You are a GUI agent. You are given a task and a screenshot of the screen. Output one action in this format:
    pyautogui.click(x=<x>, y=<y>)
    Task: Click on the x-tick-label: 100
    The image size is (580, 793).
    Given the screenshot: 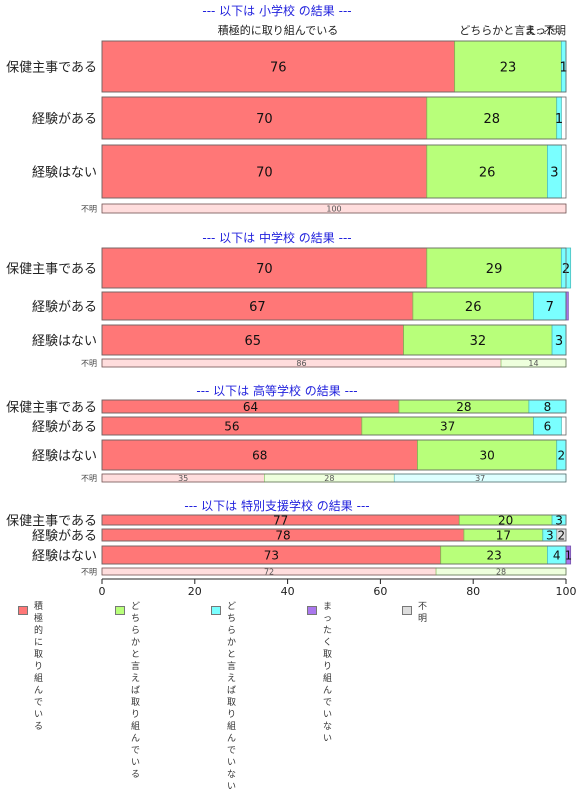 What is the action you would take?
    pyautogui.click(x=566, y=591)
    